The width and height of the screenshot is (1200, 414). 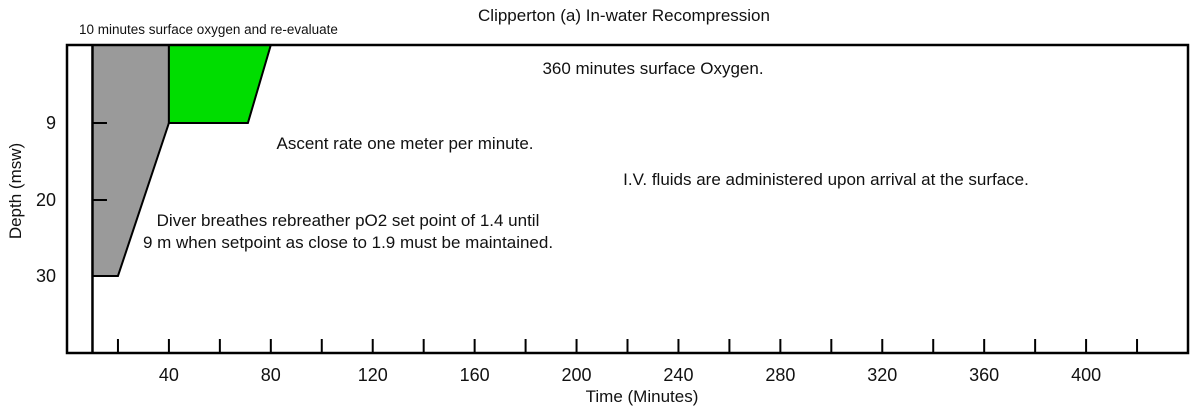 What do you see at coordinates (627, 362) in the screenshot?
I see `x-axis: 40 80 120 160 200 240 280 320 360 400` at bounding box center [627, 362].